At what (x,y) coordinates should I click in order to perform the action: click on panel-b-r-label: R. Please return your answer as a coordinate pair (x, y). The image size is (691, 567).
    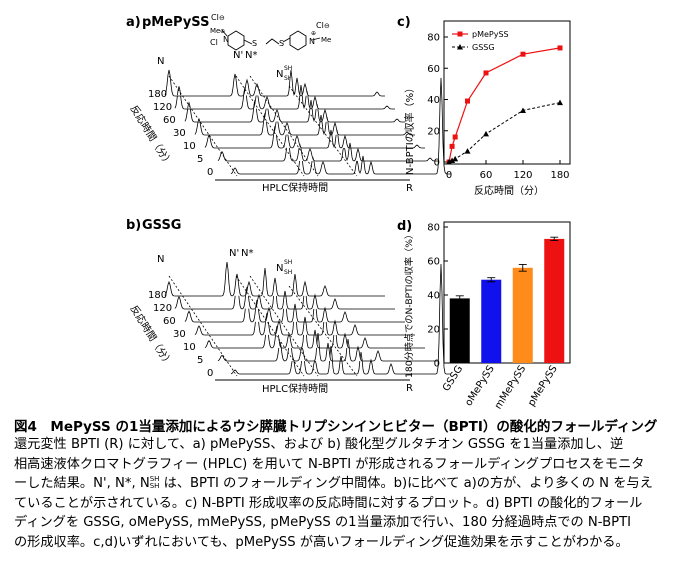
    Looking at the image, I should click on (409, 388).